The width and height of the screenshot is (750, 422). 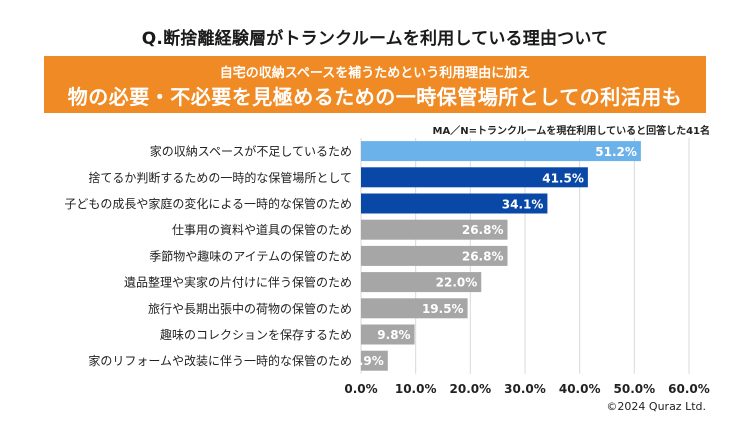 I want to click on x-tick-label: 20.0%, so click(x=471, y=389).